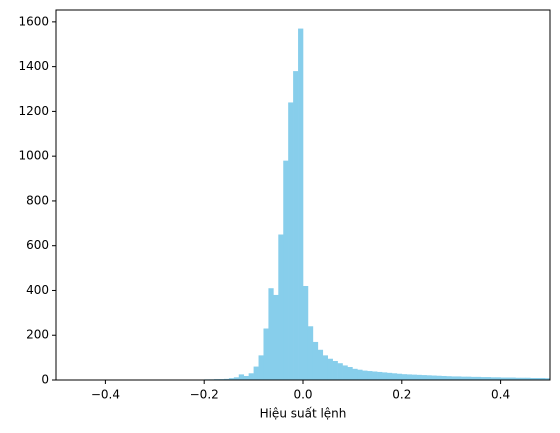  What do you see at coordinates (33, 111) in the screenshot?
I see `y-tick-label: 1200` at bounding box center [33, 111].